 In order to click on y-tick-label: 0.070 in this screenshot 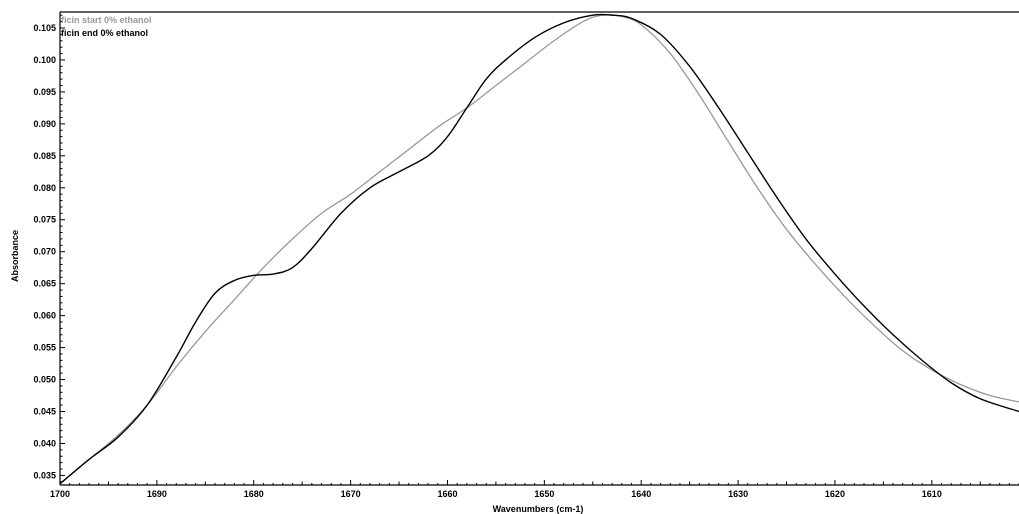, I will do `click(44, 252)`.